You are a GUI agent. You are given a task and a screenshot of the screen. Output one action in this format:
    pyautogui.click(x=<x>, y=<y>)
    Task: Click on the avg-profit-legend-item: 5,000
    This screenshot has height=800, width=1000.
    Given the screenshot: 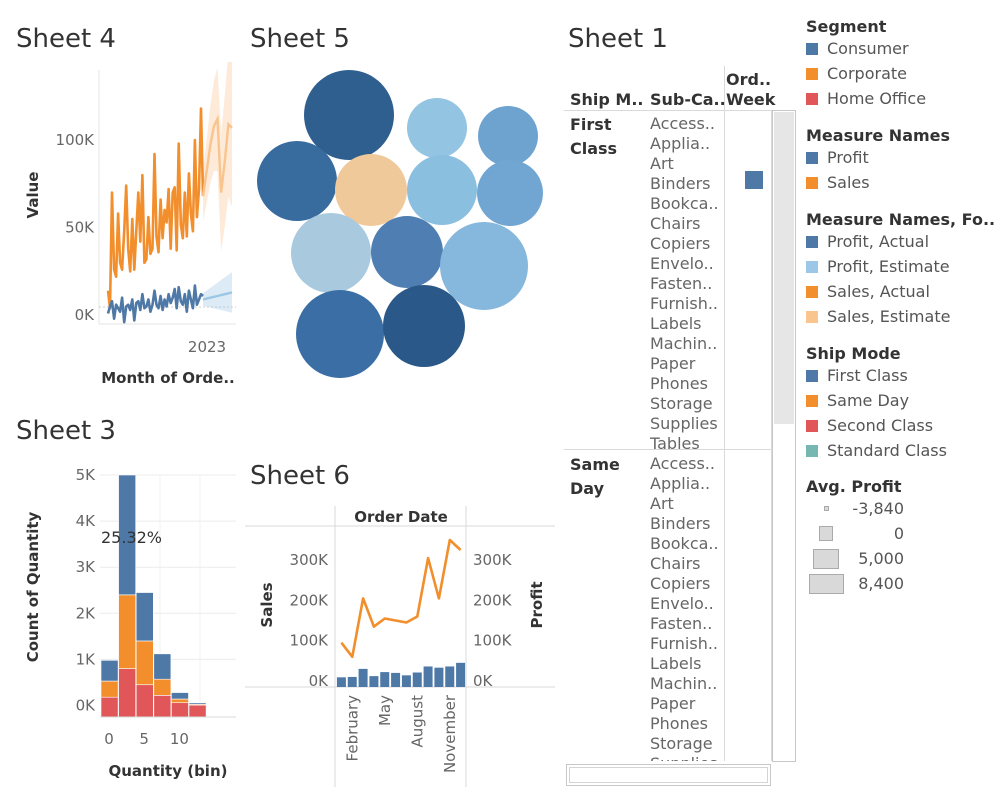 What is the action you would take?
    pyautogui.click(x=901, y=558)
    